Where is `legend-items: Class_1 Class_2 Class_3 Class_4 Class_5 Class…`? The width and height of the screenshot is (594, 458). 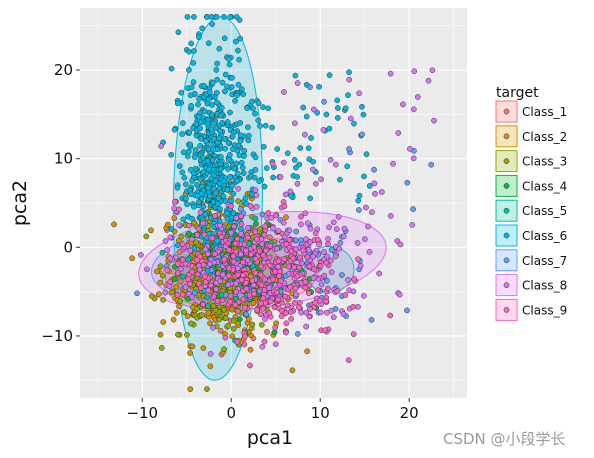 legend-items: Class_1 Class_2 Class_3 Class_4 Class_5 Class… is located at coordinates (531, 210).